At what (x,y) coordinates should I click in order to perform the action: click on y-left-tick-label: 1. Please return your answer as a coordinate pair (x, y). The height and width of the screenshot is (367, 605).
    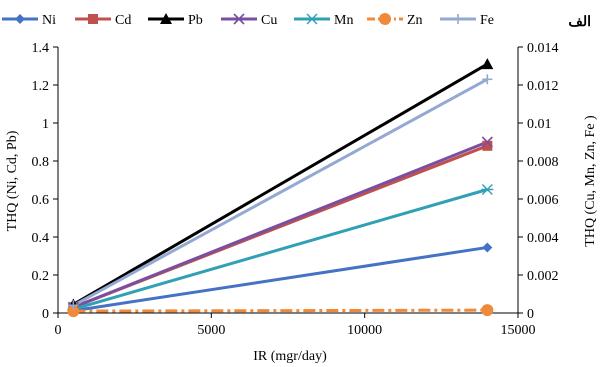
    Looking at the image, I should click on (45, 124).